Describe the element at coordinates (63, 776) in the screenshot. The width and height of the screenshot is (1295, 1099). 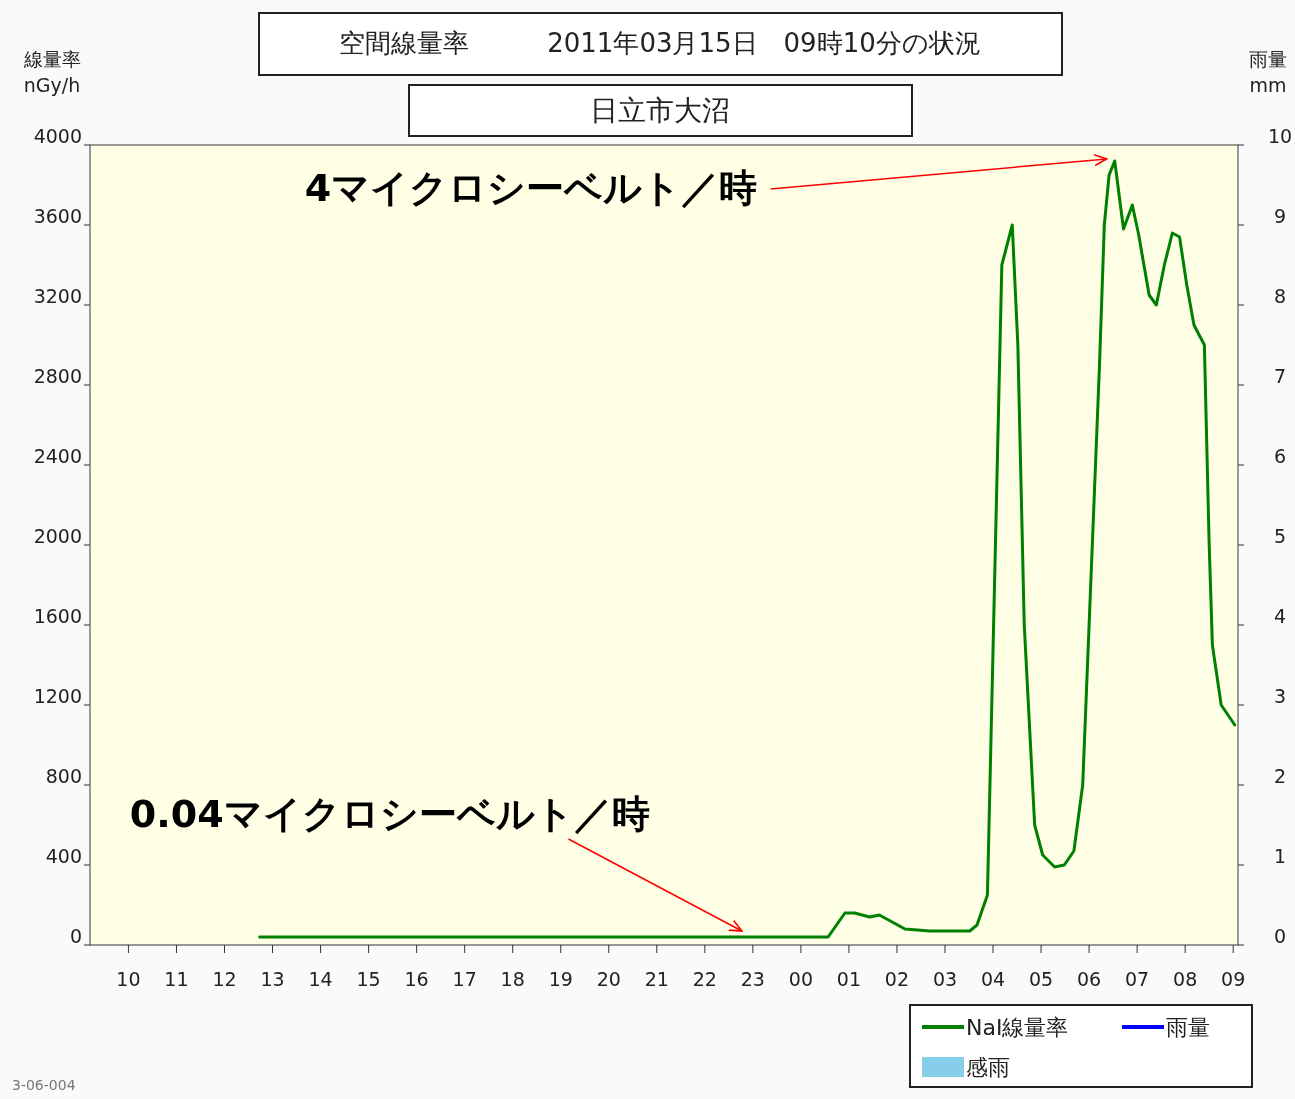
I see `y-tick-label: 800` at that location.